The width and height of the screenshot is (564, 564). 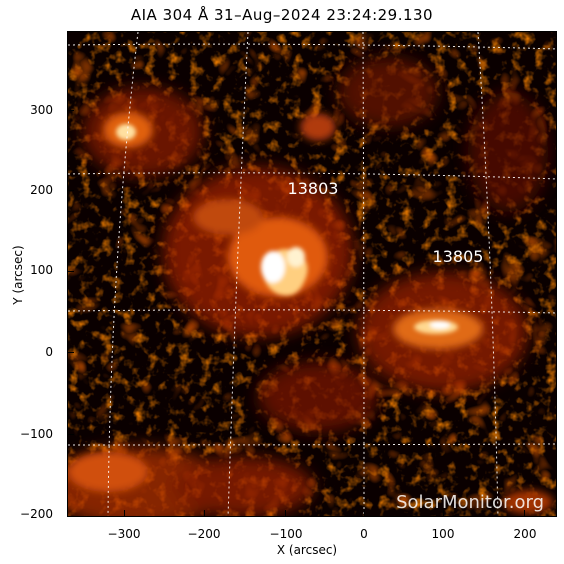 I want to click on region-label-13805: 13805, so click(x=458, y=256).